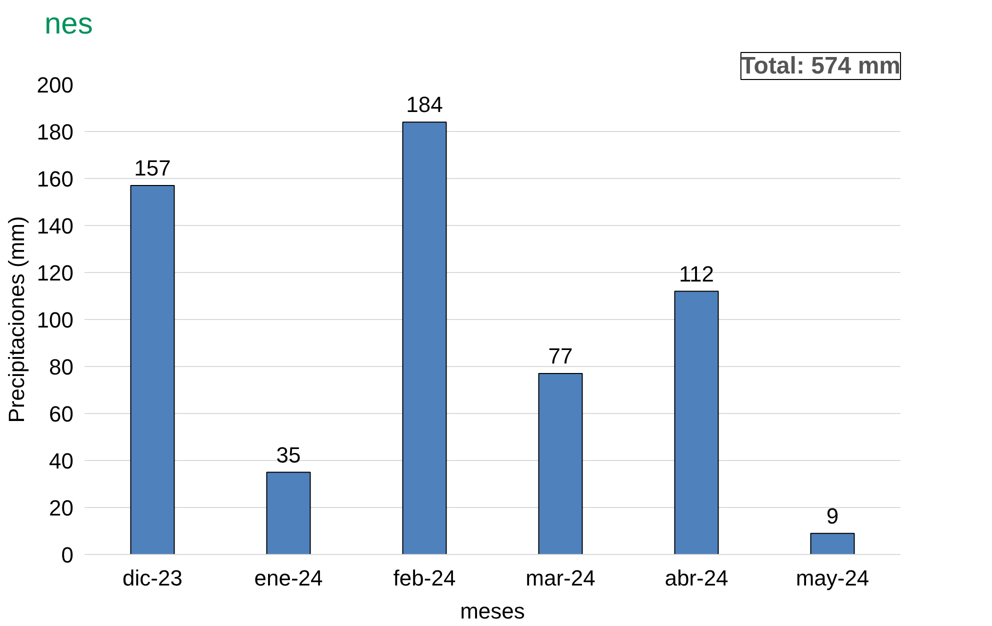 The width and height of the screenshot is (992, 626). I want to click on data-label: 184, so click(424, 105).